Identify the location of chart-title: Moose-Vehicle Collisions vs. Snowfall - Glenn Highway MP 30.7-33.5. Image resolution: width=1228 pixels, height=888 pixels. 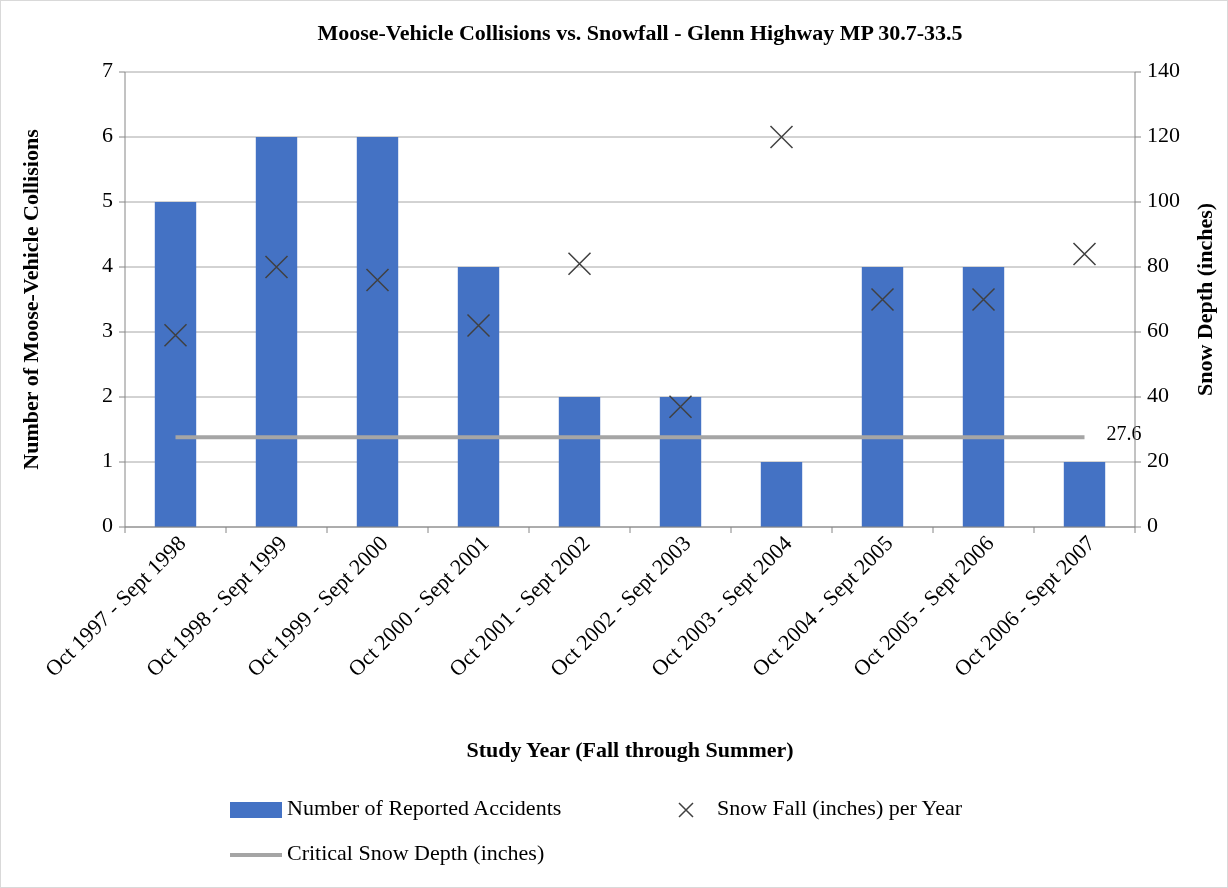
(640, 32).